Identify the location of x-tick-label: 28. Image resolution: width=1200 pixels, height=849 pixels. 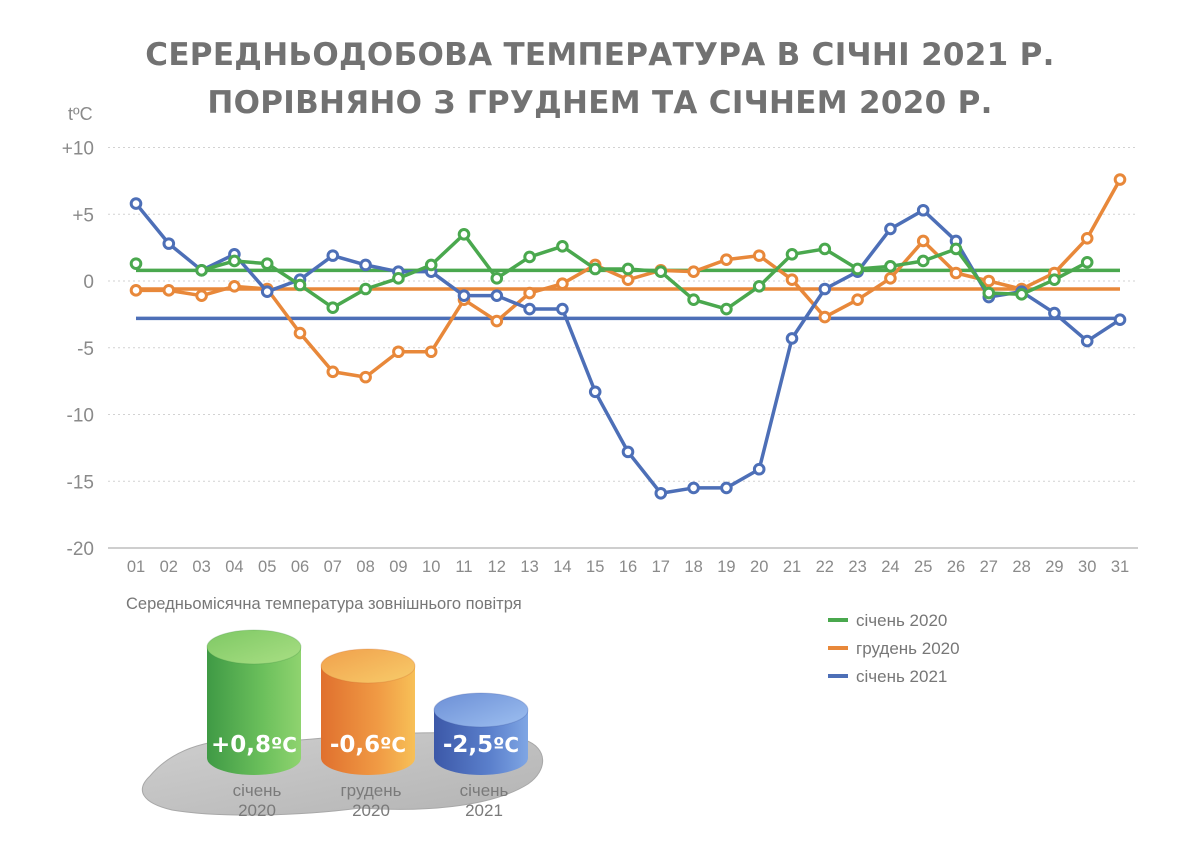
(1021, 567).